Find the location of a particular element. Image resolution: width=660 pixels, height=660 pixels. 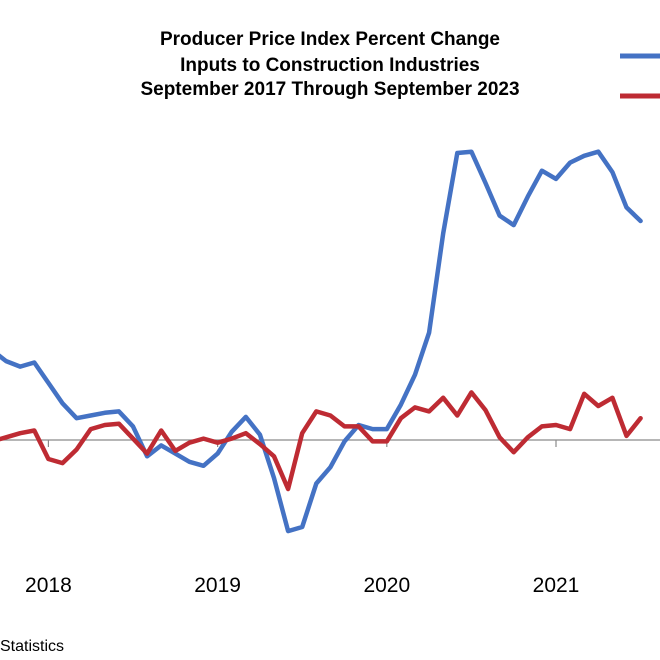

x-tick-label-2021: 2021 is located at coordinates (556, 585).